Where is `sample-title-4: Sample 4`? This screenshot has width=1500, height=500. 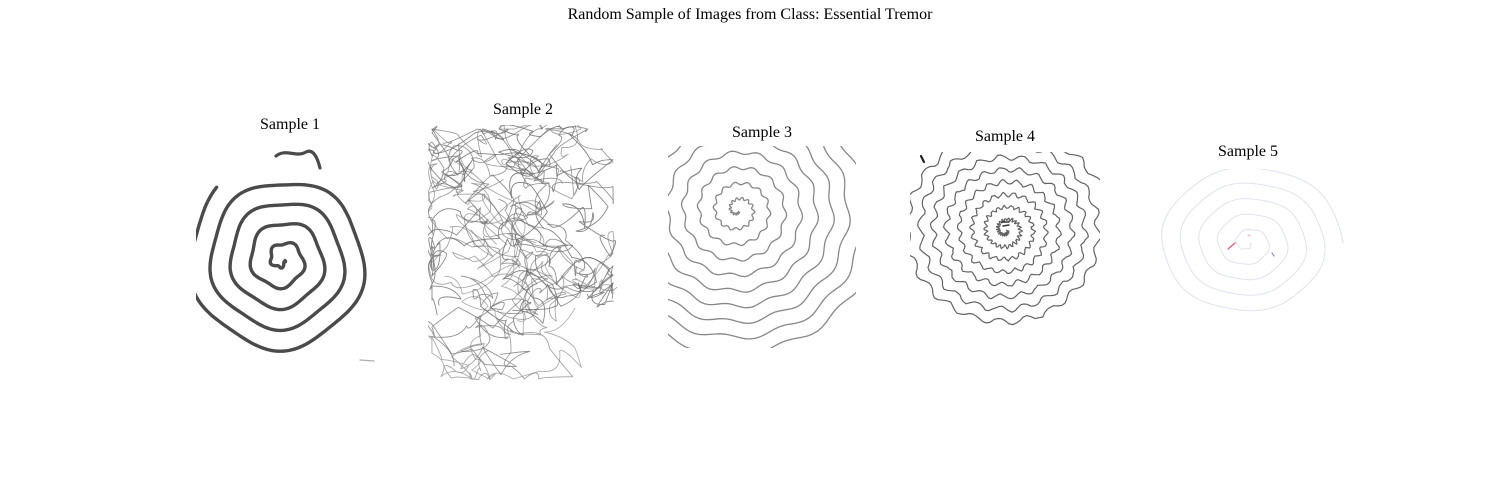
sample-title-4: Sample 4 is located at coordinates (1005, 136).